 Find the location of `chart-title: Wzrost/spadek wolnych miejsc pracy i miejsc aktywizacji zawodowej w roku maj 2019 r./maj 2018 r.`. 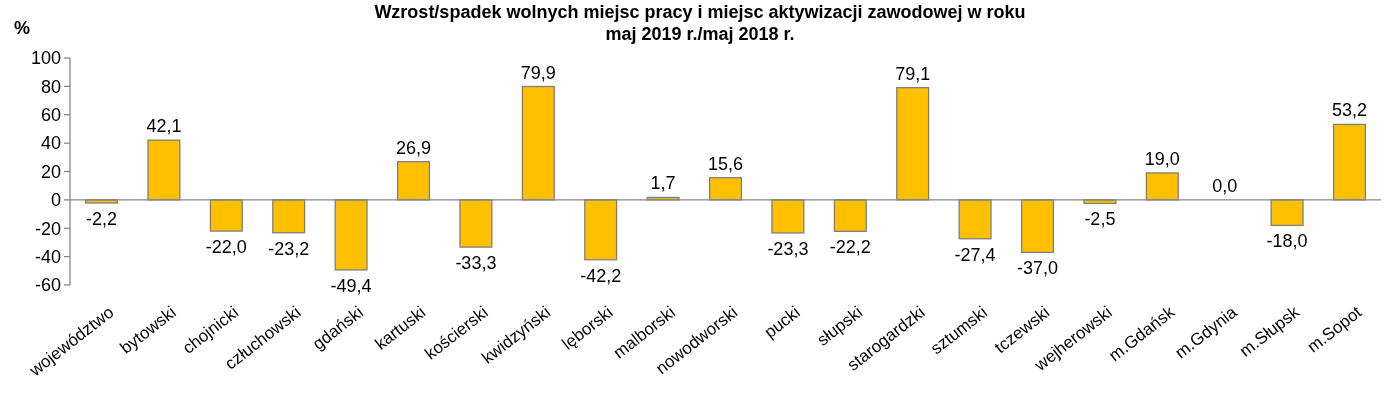

chart-title: Wzrost/spadek wolnych miejsc pracy i miejsc aktywizacji zawodowej w roku maj 2019 r./maj 2018 r. is located at coordinates (700, 23).